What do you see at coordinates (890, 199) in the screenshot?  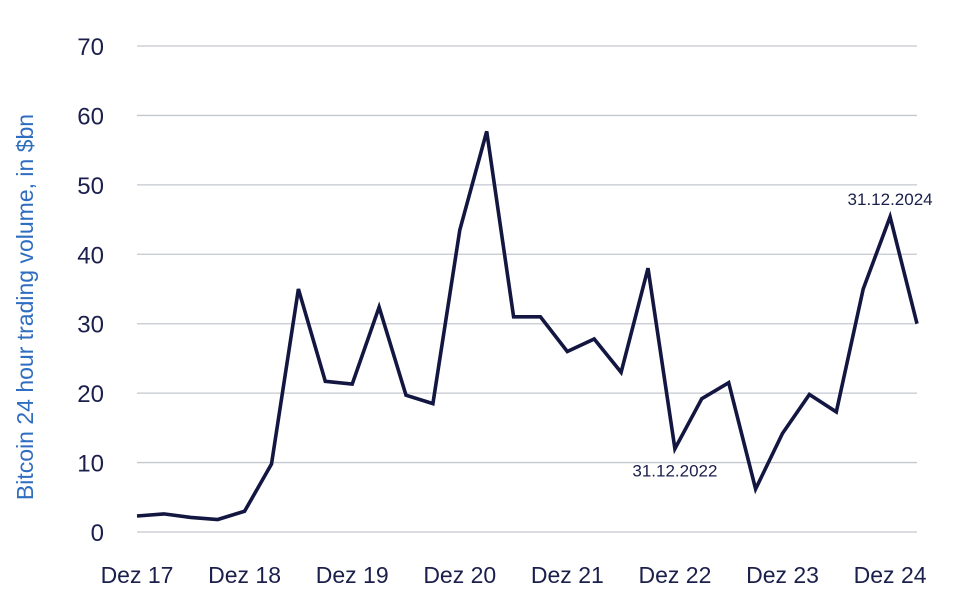 I see `annotation-label: 31.12.2024` at bounding box center [890, 199].